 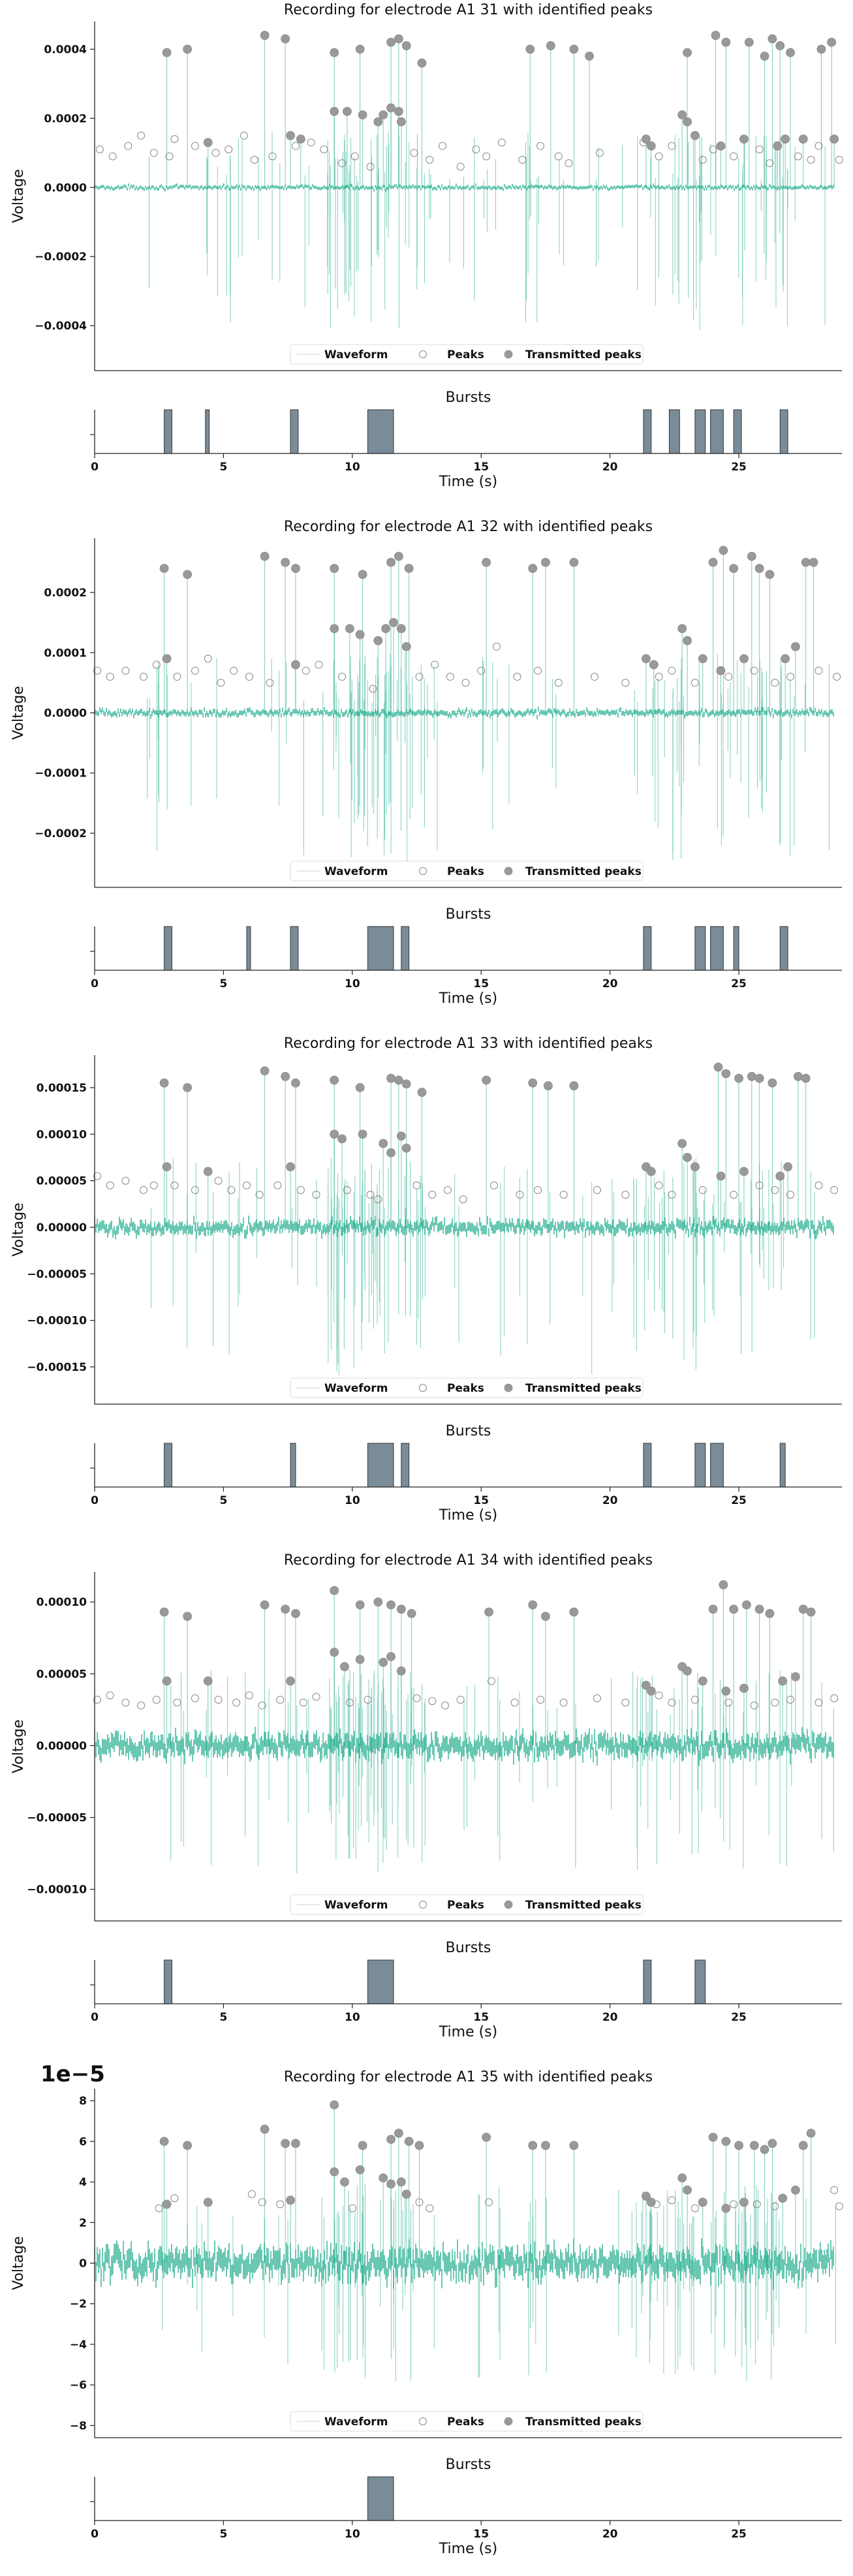 What do you see at coordinates (83, 2142) in the screenshot?
I see `y-tick-label: 6` at bounding box center [83, 2142].